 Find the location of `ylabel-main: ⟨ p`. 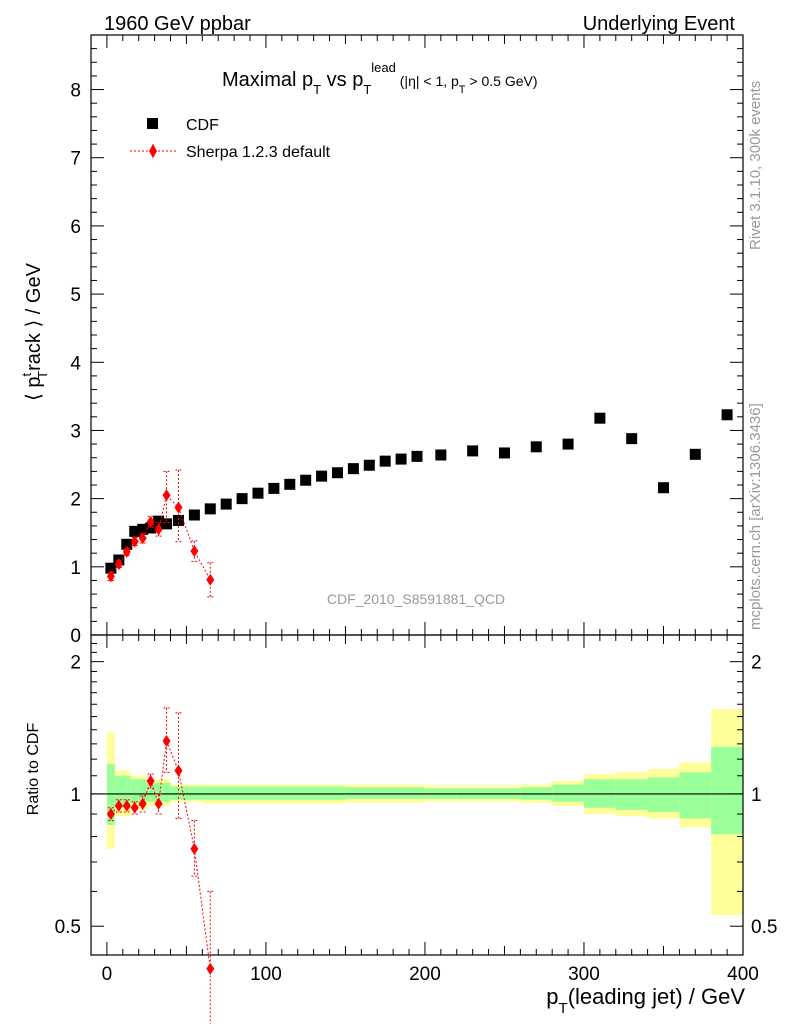

ylabel-main: ⟨ p is located at coordinates (34, 388).